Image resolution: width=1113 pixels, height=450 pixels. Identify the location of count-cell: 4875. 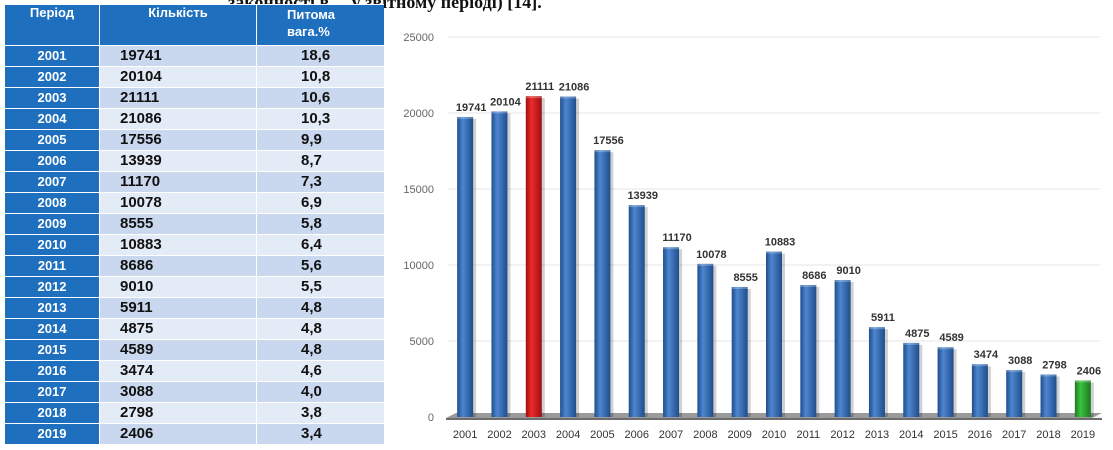
(178, 329).